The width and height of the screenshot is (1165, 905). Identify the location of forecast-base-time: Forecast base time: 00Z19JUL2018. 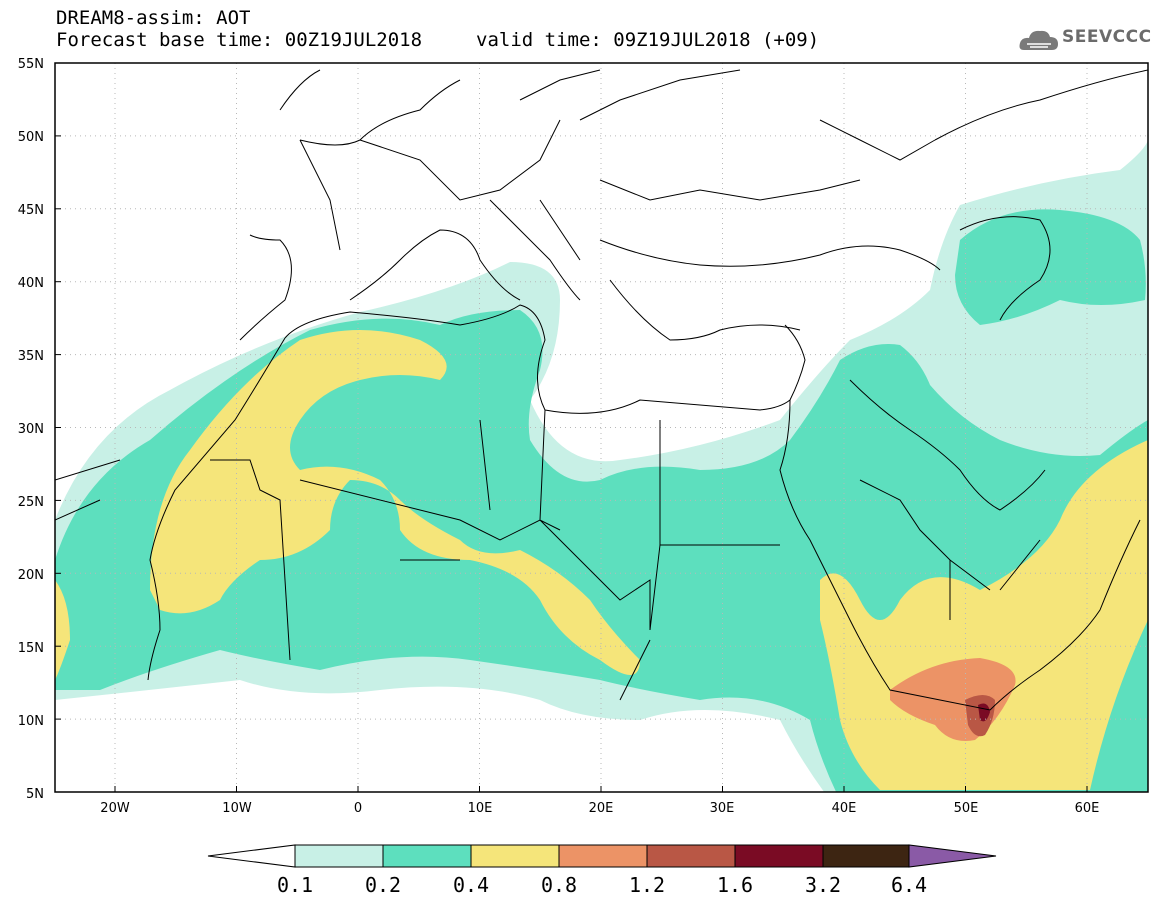
(239, 40).